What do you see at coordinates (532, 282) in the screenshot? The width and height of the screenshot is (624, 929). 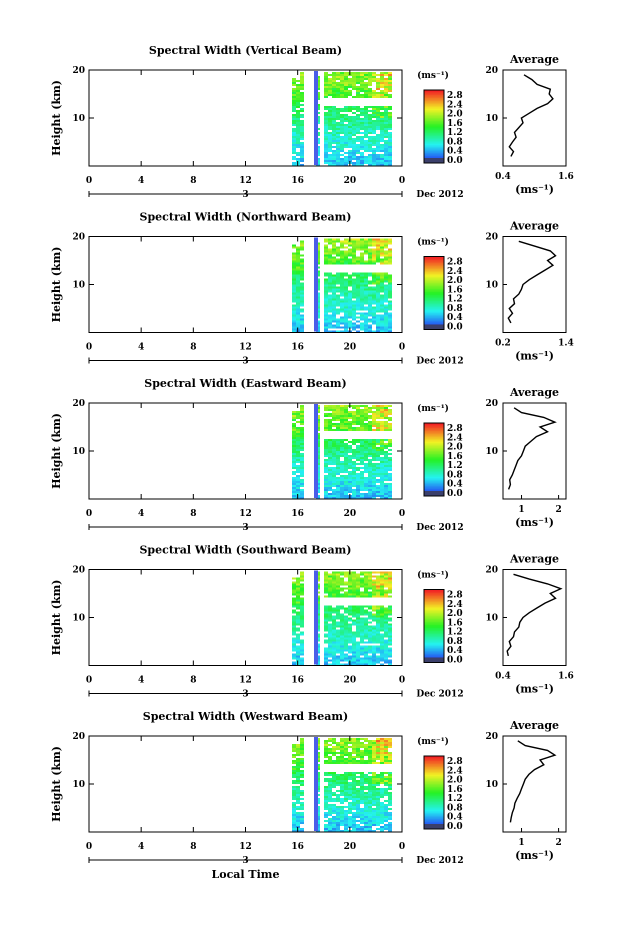 I see `profile-line` at bounding box center [532, 282].